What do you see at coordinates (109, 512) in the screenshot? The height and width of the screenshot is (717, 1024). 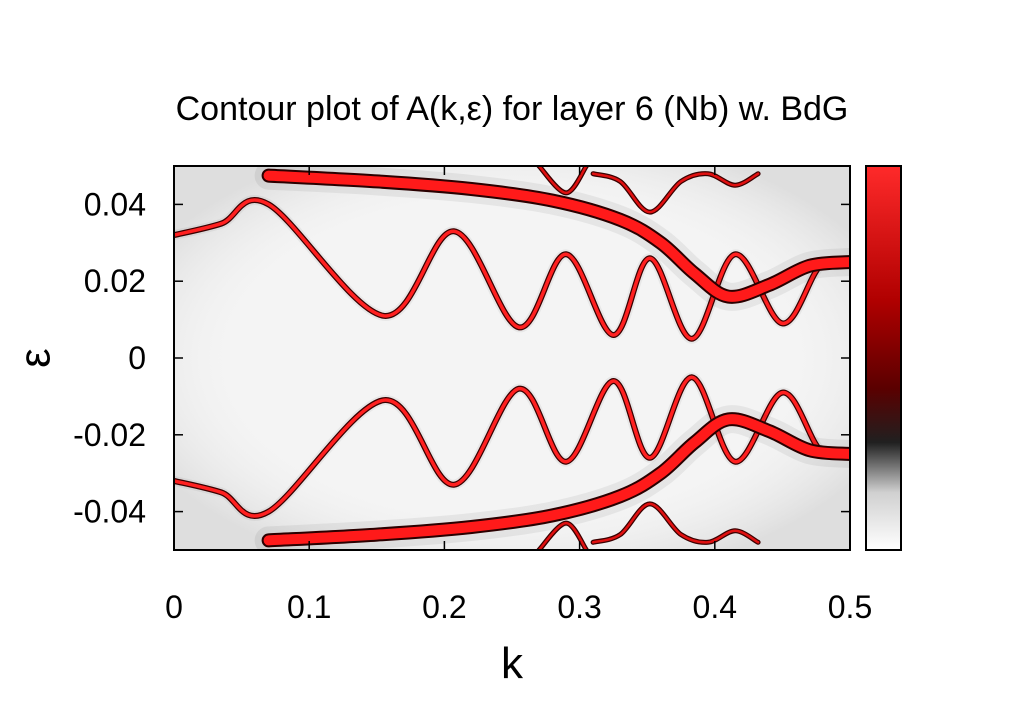 I see `y-tick-label: -0.04` at bounding box center [109, 512].